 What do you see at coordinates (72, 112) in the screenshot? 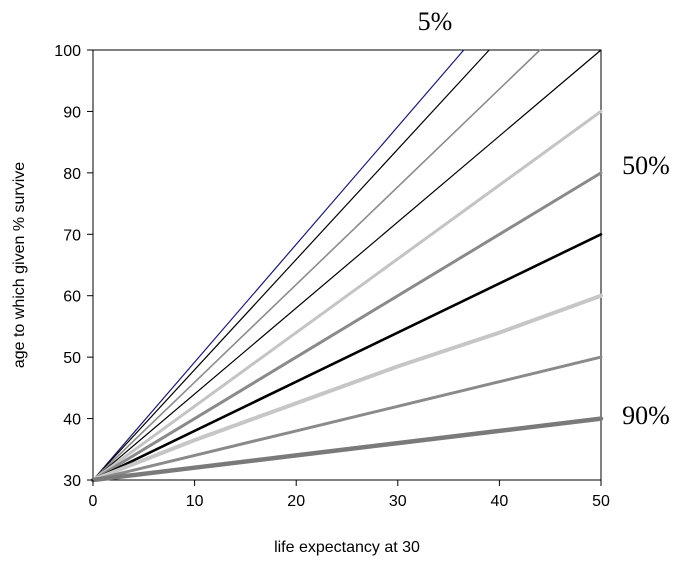
I see `y-tick-label: 90` at bounding box center [72, 112].